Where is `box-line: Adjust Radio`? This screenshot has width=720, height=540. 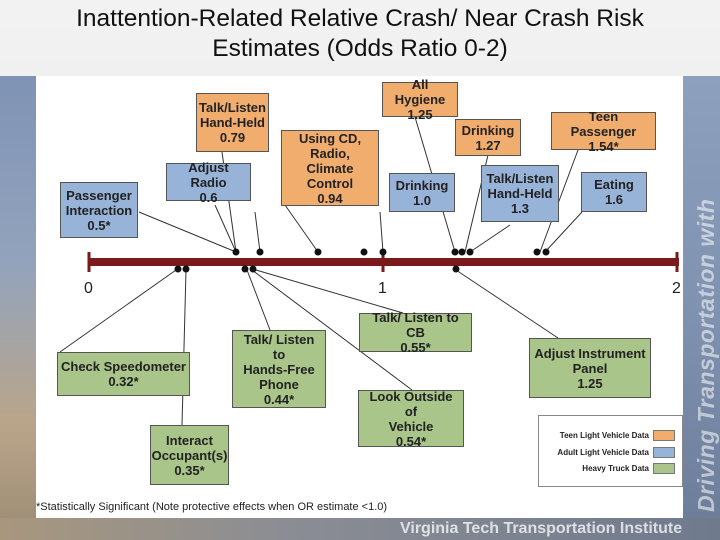 box-line: Adjust Radio is located at coordinates (208, 174).